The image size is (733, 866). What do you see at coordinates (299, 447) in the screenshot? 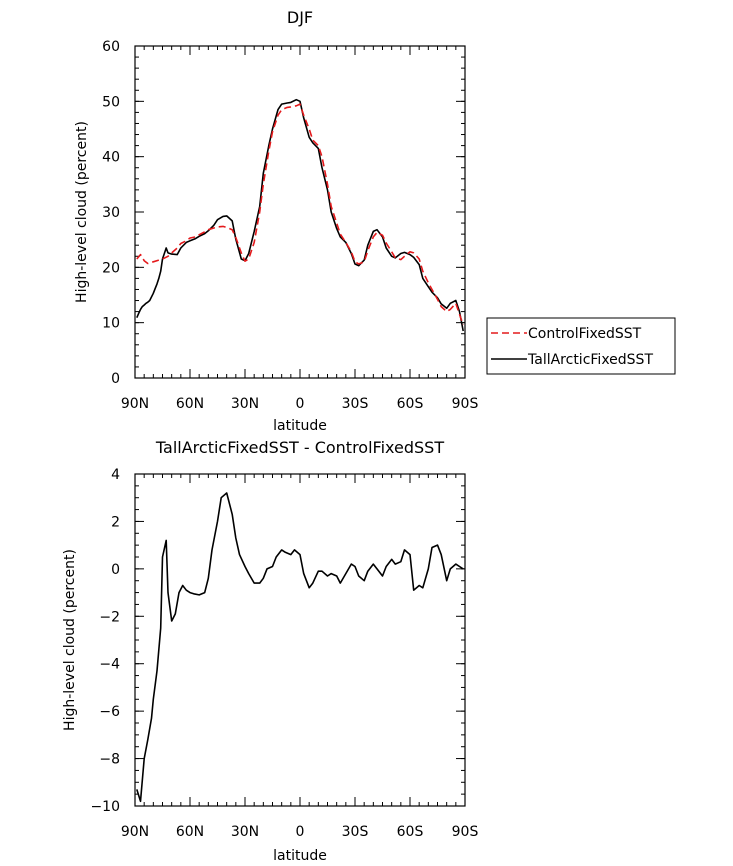
I see `chart-title: TallArcticFixedSST - ControlFixedSST` at bounding box center [299, 447].